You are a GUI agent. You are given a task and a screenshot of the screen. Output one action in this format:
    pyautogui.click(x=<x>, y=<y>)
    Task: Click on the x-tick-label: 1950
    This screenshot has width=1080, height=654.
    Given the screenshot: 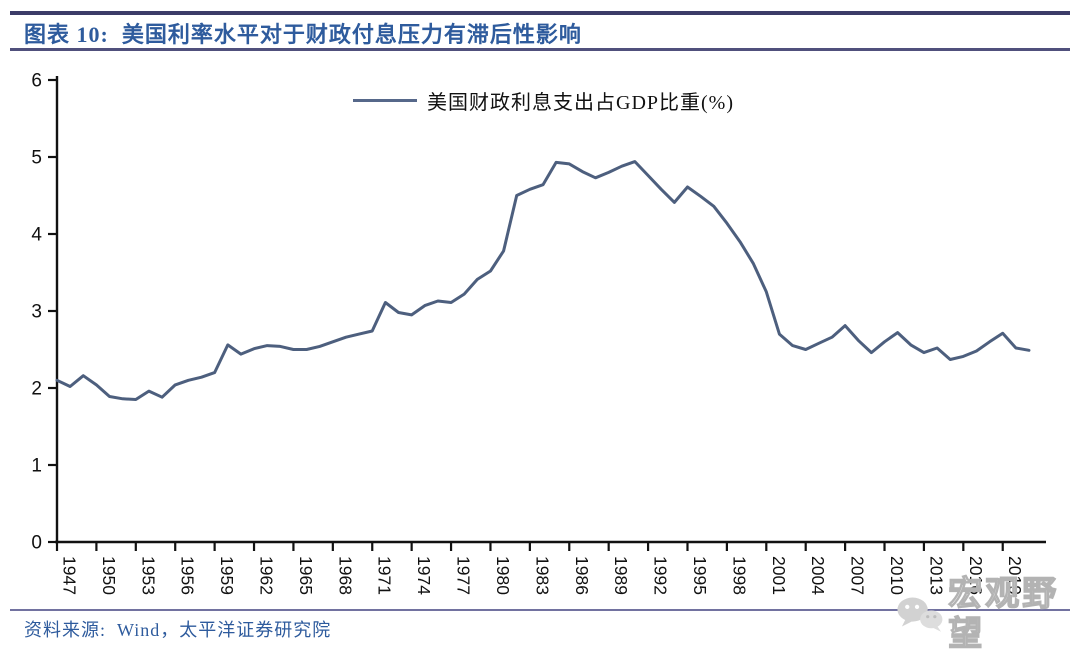 What is the action you would take?
    pyautogui.click(x=109, y=575)
    